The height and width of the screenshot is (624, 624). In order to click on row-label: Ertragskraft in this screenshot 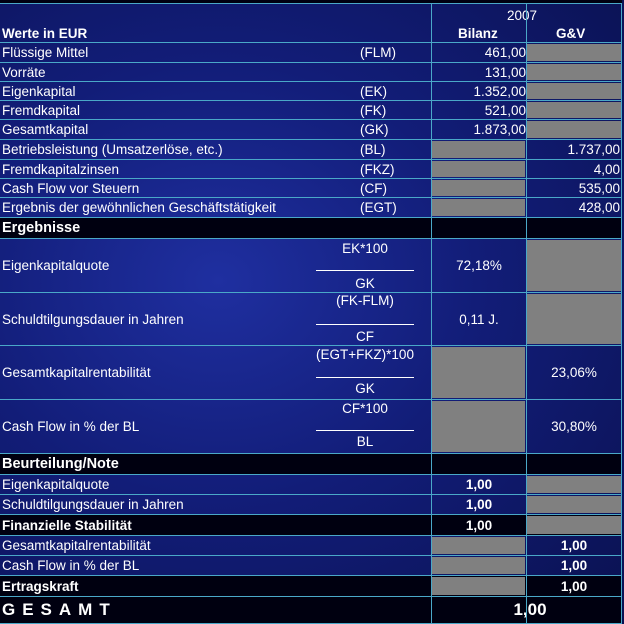, I will do `click(40, 586)`.